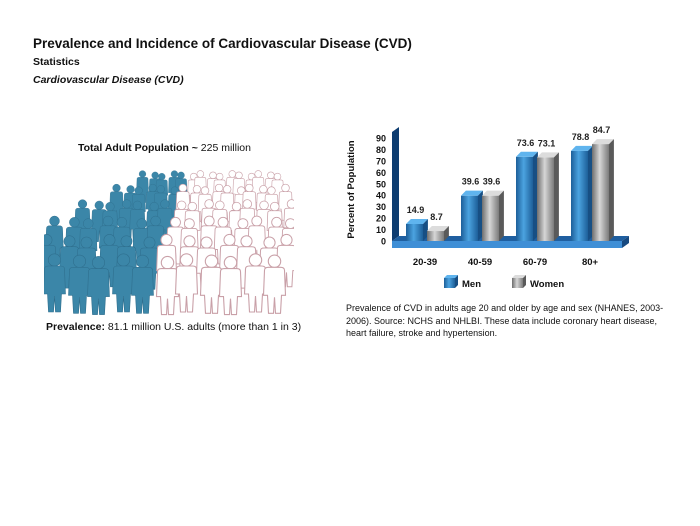 The image size is (700, 526). I want to click on data-label: 39.6, so click(471, 182).